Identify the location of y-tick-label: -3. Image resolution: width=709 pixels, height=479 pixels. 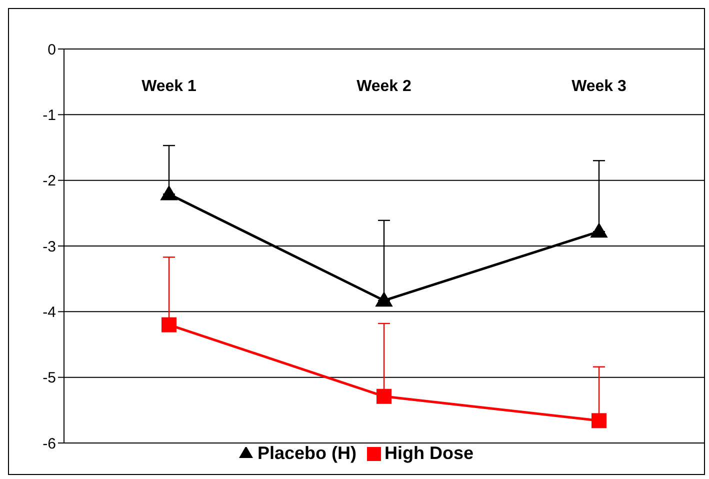
(49, 247).